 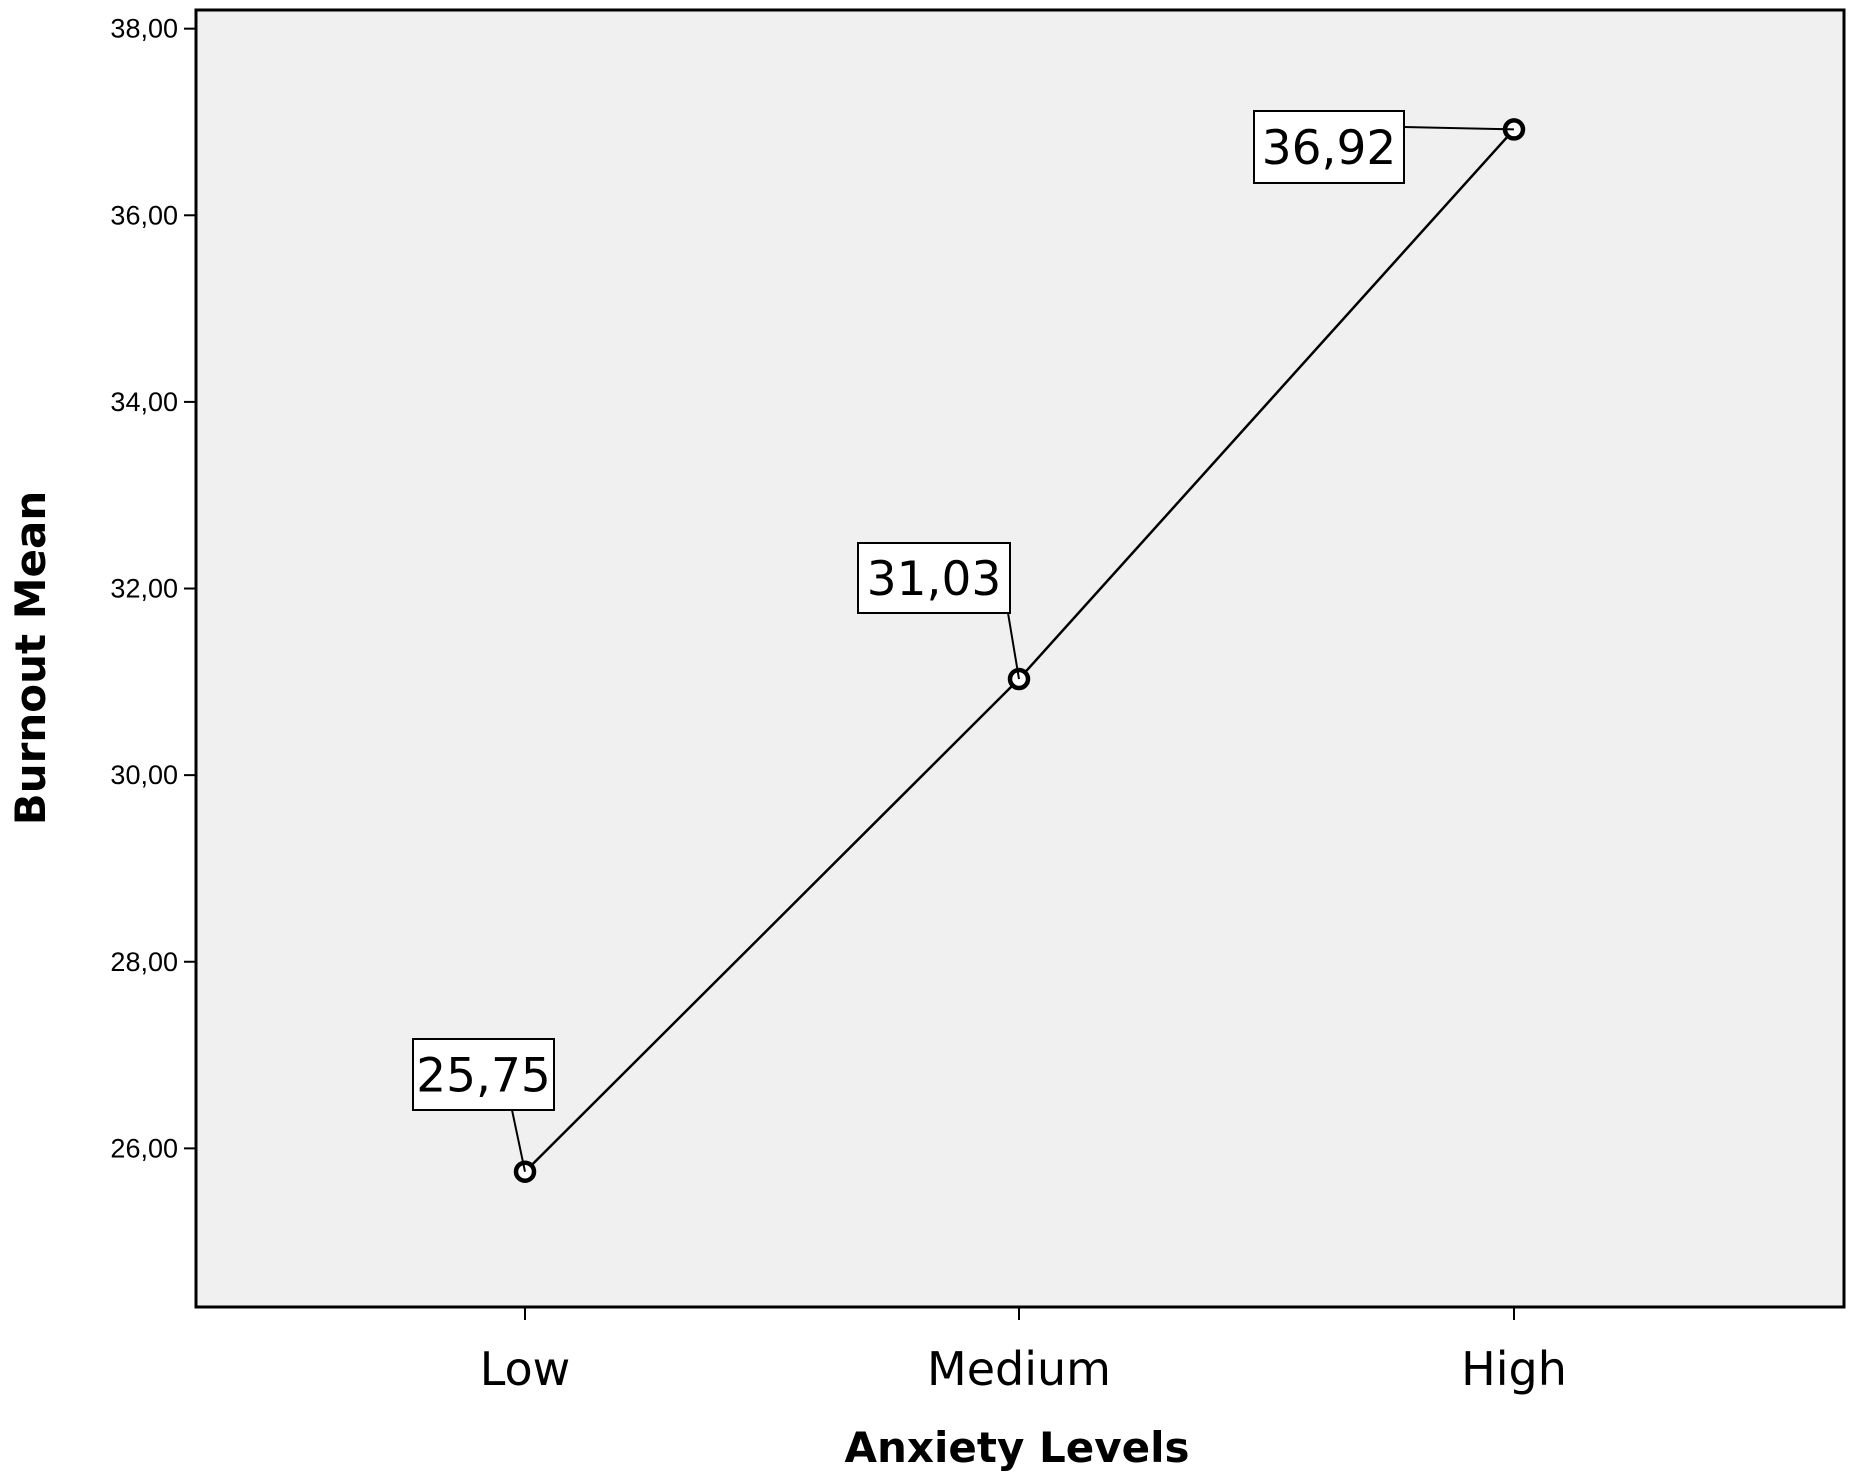 I want to click on data-label-high: 36,92, so click(x=1329, y=148).